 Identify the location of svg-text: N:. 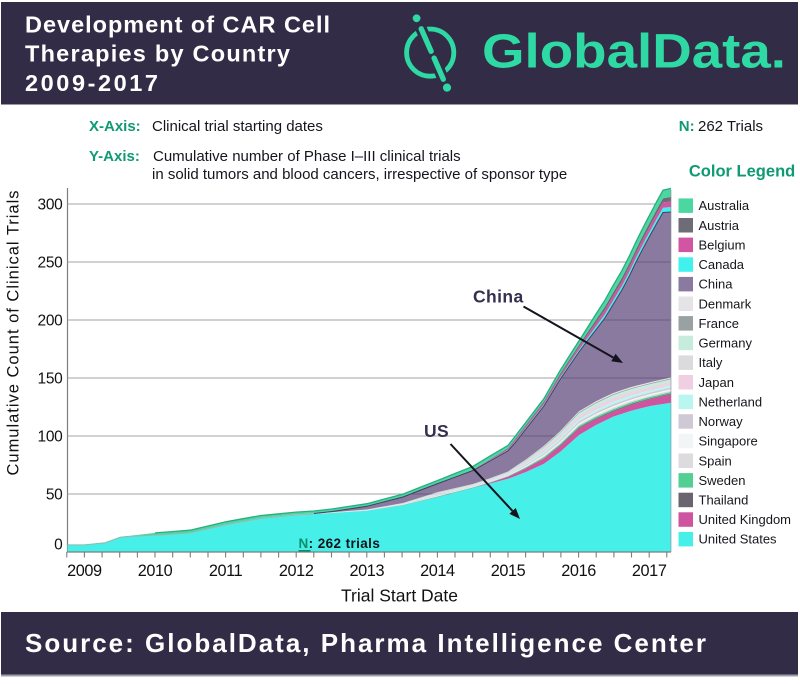
(687, 126).